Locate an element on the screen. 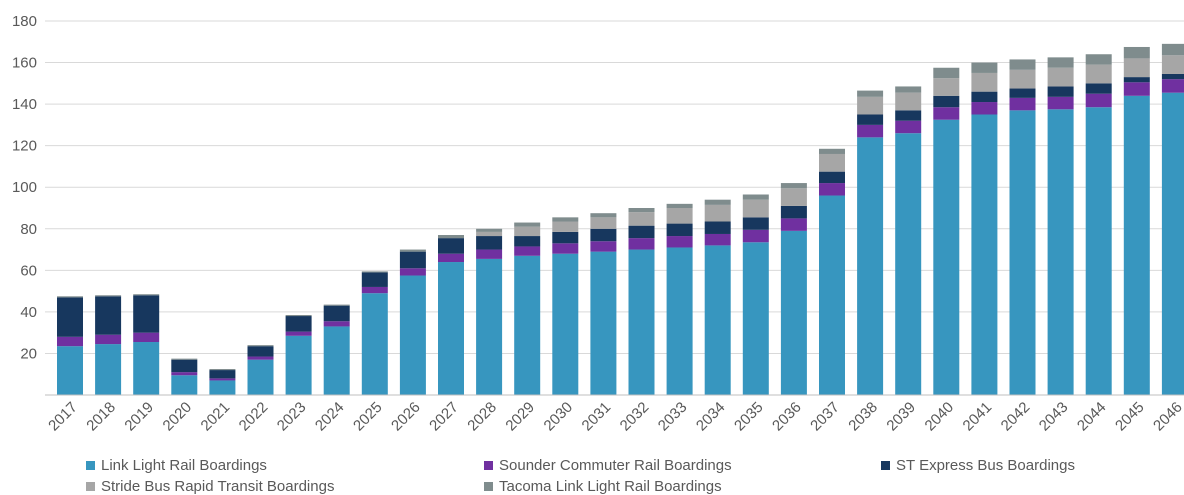 This screenshot has width=1184, height=495. bar-stack-2027 is located at coordinates (451, 315).